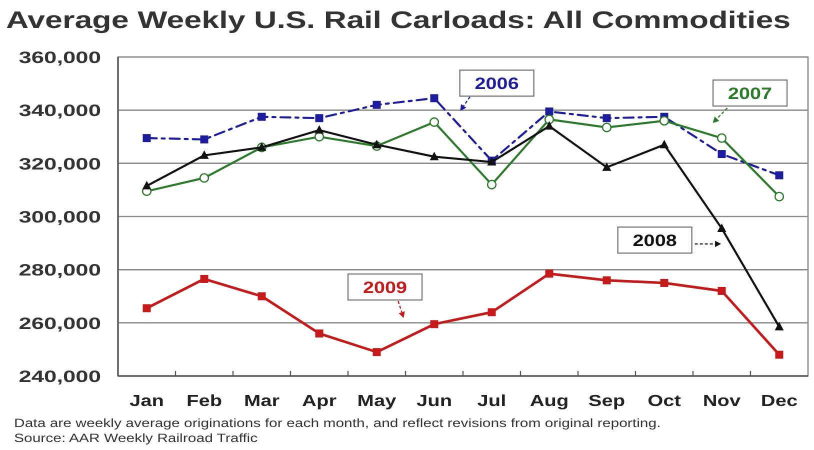 Image resolution: width=814 pixels, height=450 pixels. Describe the element at coordinates (607, 401) in the screenshot. I see `x-tick-label: Sep` at that location.